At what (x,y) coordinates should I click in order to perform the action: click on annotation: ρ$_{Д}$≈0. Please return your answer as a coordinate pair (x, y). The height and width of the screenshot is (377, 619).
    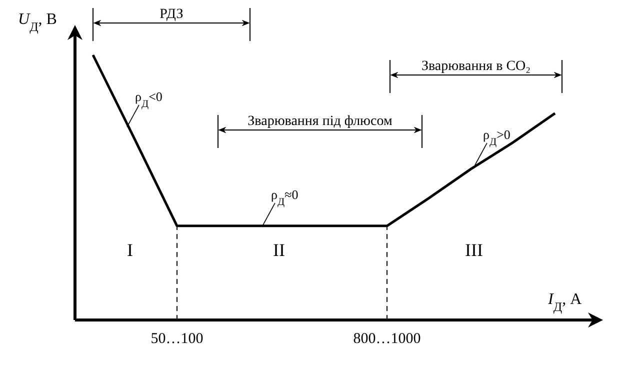
    Looking at the image, I should click on (284, 197).